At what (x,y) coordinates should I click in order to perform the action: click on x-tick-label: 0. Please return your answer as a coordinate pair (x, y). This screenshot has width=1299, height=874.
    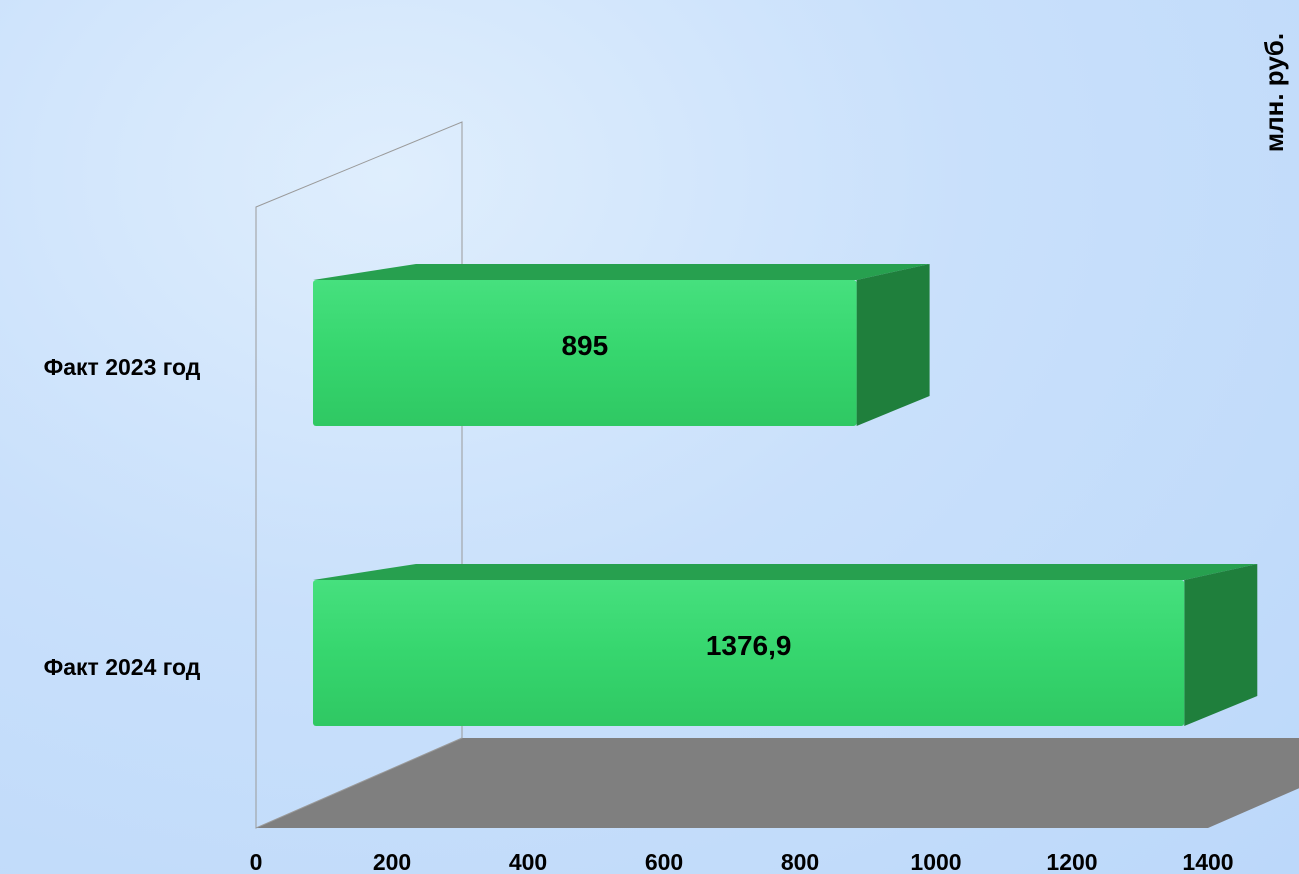
    Looking at the image, I should click on (256, 861).